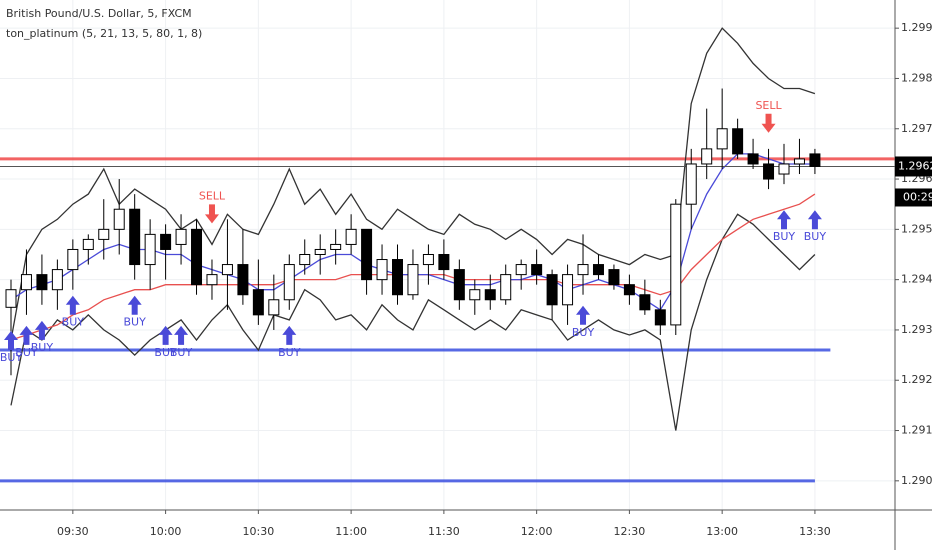  Describe the element at coordinates (917, 196) in the screenshot. I see `countdown-label: 00:29` at that location.